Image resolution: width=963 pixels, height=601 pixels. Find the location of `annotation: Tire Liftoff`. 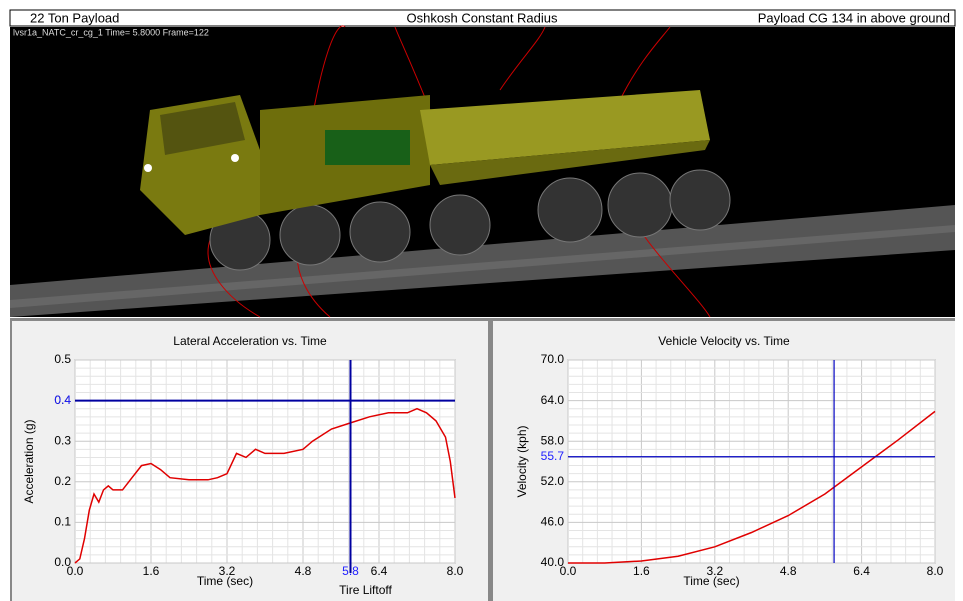

annotation: Tire Liftoff is located at coordinates (365, 590).